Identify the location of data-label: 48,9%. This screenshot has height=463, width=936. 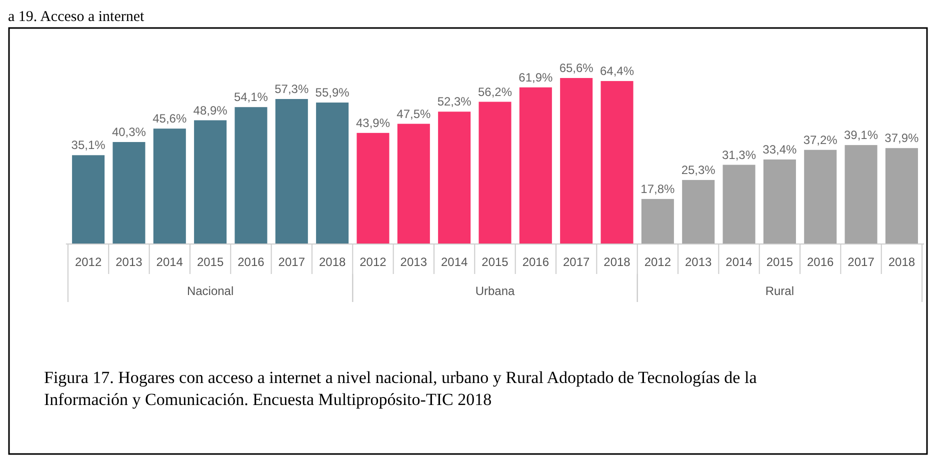
(210, 110).